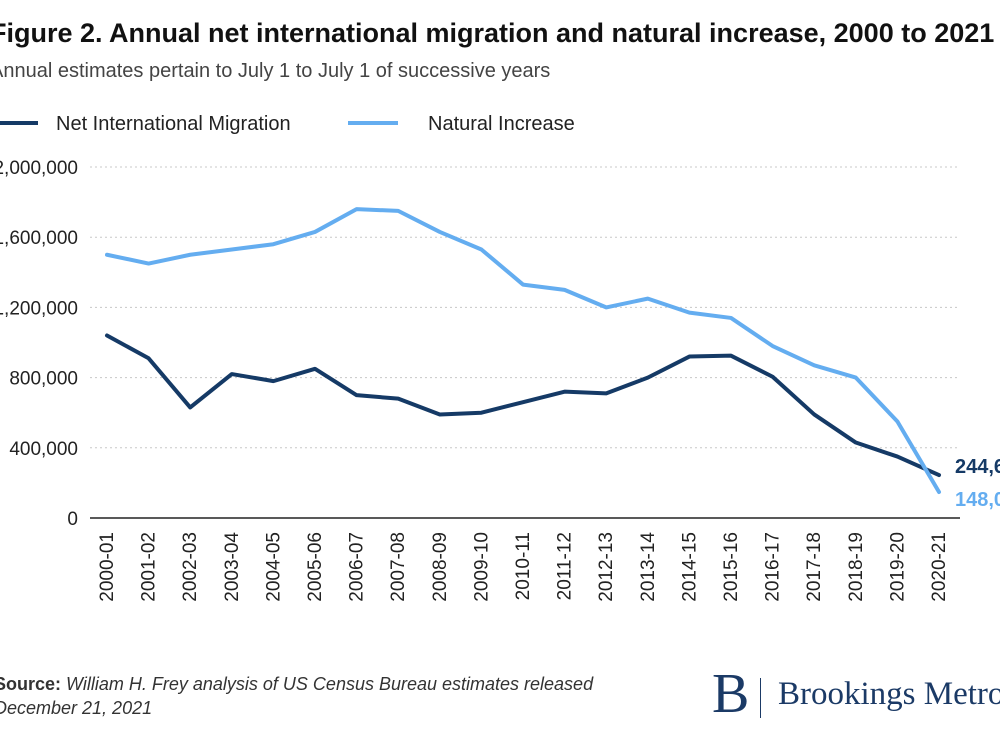  What do you see at coordinates (648, 567) in the screenshot?
I see `x-tick-label: 2013-14` at bounding box center [648, 567].